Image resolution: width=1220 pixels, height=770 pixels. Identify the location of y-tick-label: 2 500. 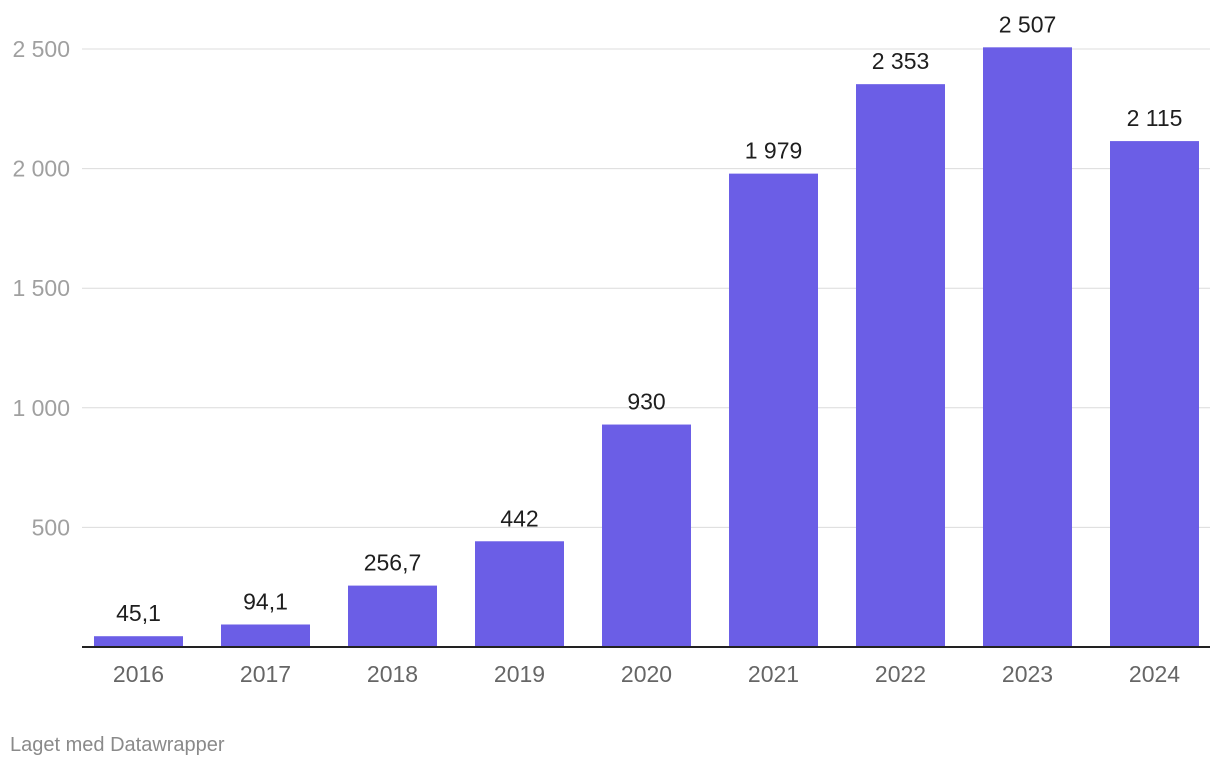
(41, 49).